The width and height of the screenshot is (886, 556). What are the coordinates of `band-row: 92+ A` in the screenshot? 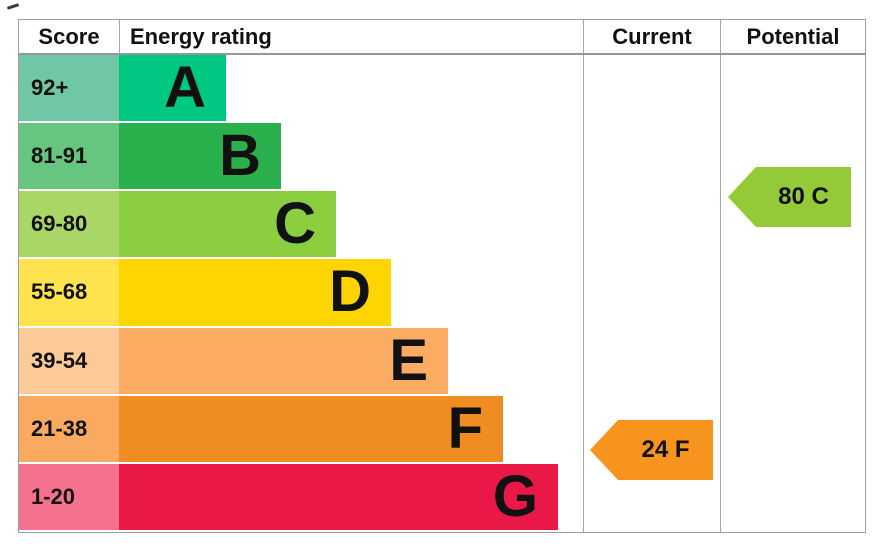 It's located at (442, 89).